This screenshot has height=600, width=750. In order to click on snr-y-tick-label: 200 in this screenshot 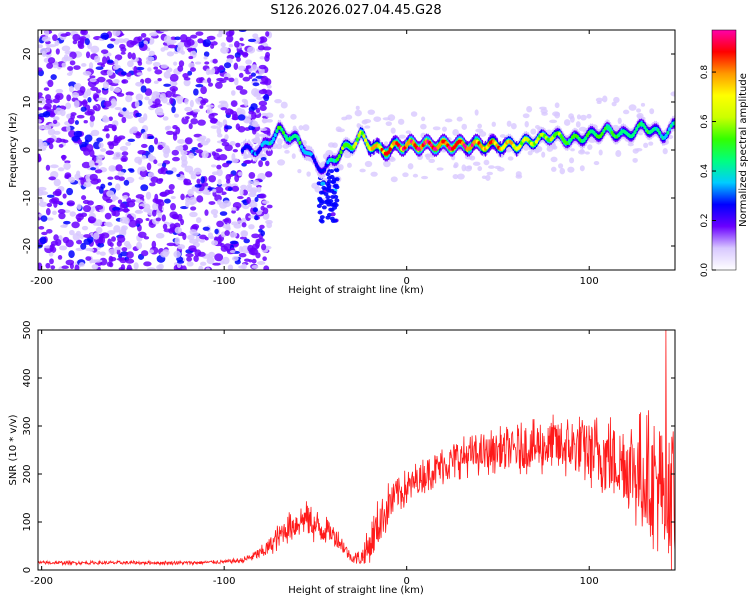, I will do `click(27, 473)`.